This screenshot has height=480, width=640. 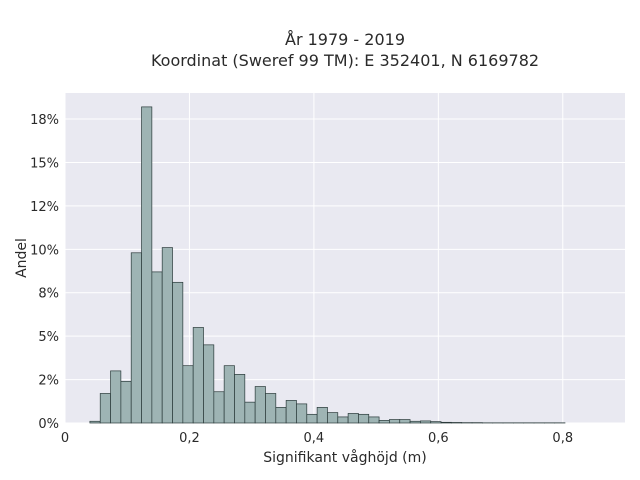 I want to click on y-tick-label: 0%, so click(x=48, y=424).